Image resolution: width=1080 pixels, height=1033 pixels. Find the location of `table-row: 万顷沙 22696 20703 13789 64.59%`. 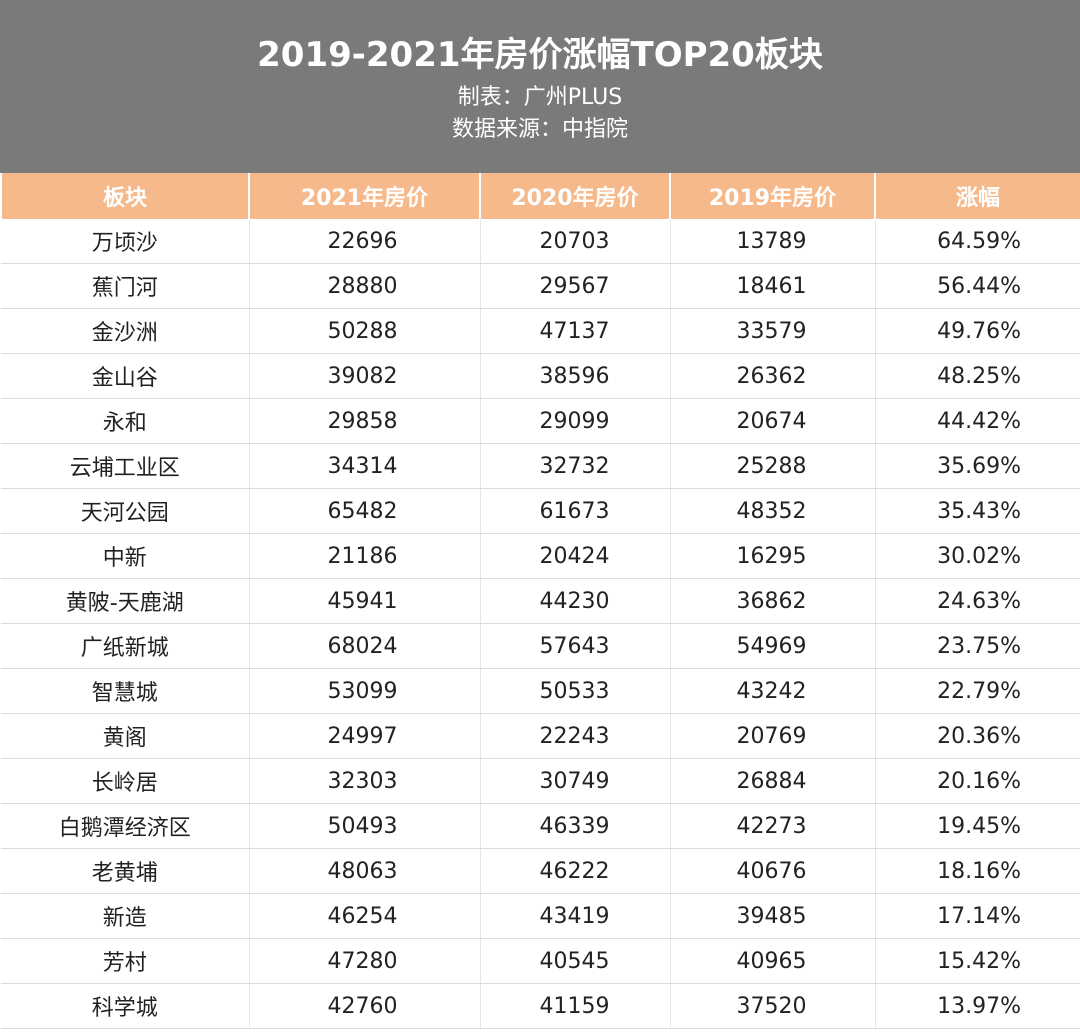

table-row: 万顷沙 22696 20703 13789 64.59% is located at coordinates (540, 241).